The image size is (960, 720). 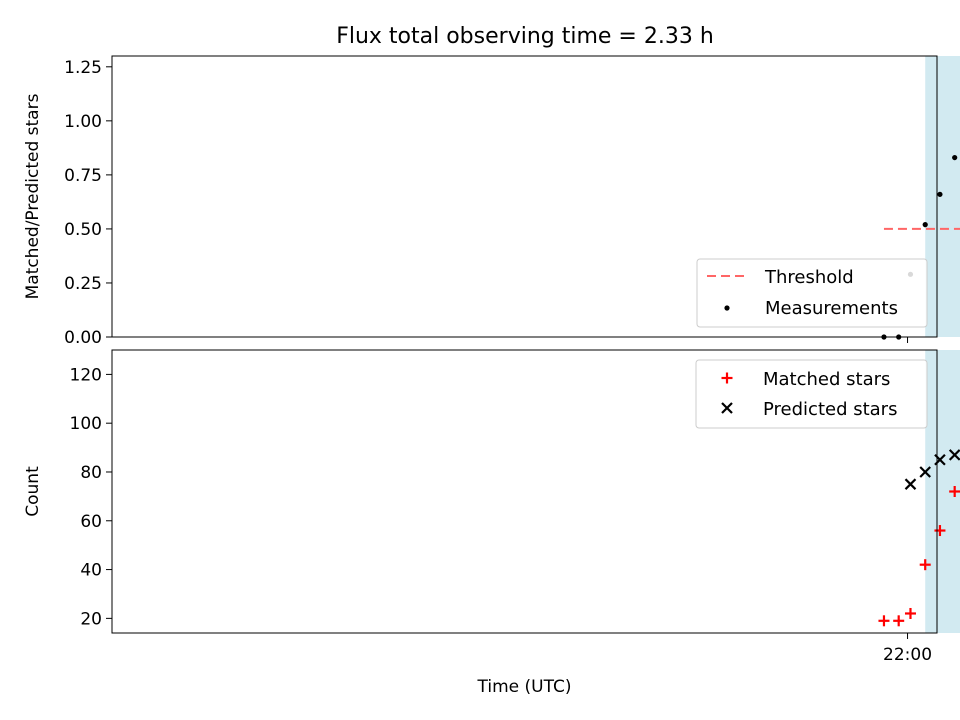 What do you see at coordinates (91, 619) in the screenshot?
I see `y-tick-label: 20` at bounding box center [91, 619].